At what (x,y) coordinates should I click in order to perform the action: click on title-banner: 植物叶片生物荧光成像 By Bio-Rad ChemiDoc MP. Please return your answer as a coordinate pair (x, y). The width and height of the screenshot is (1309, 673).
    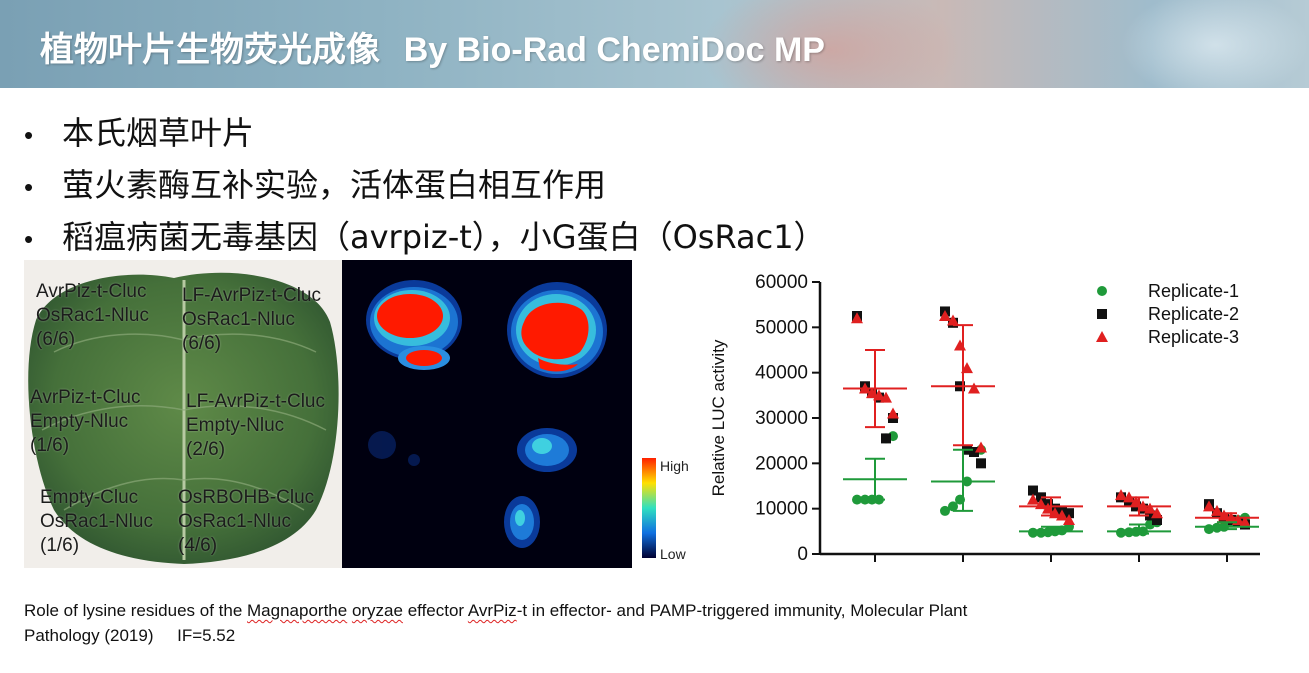
    Looking at the image, I should click on (654, 44).